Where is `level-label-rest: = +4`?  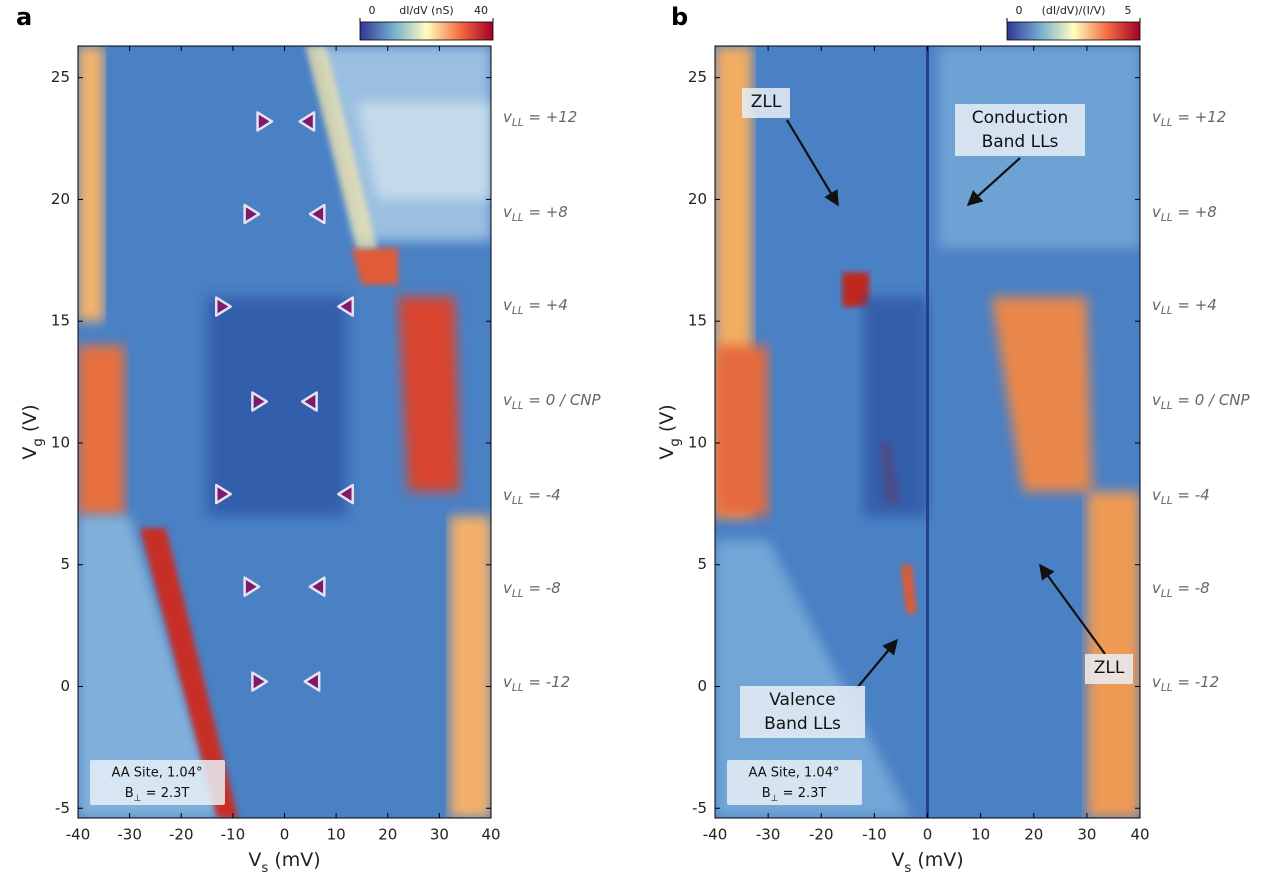
level-label-rest: = +4 is located at coordinates (546, 305).